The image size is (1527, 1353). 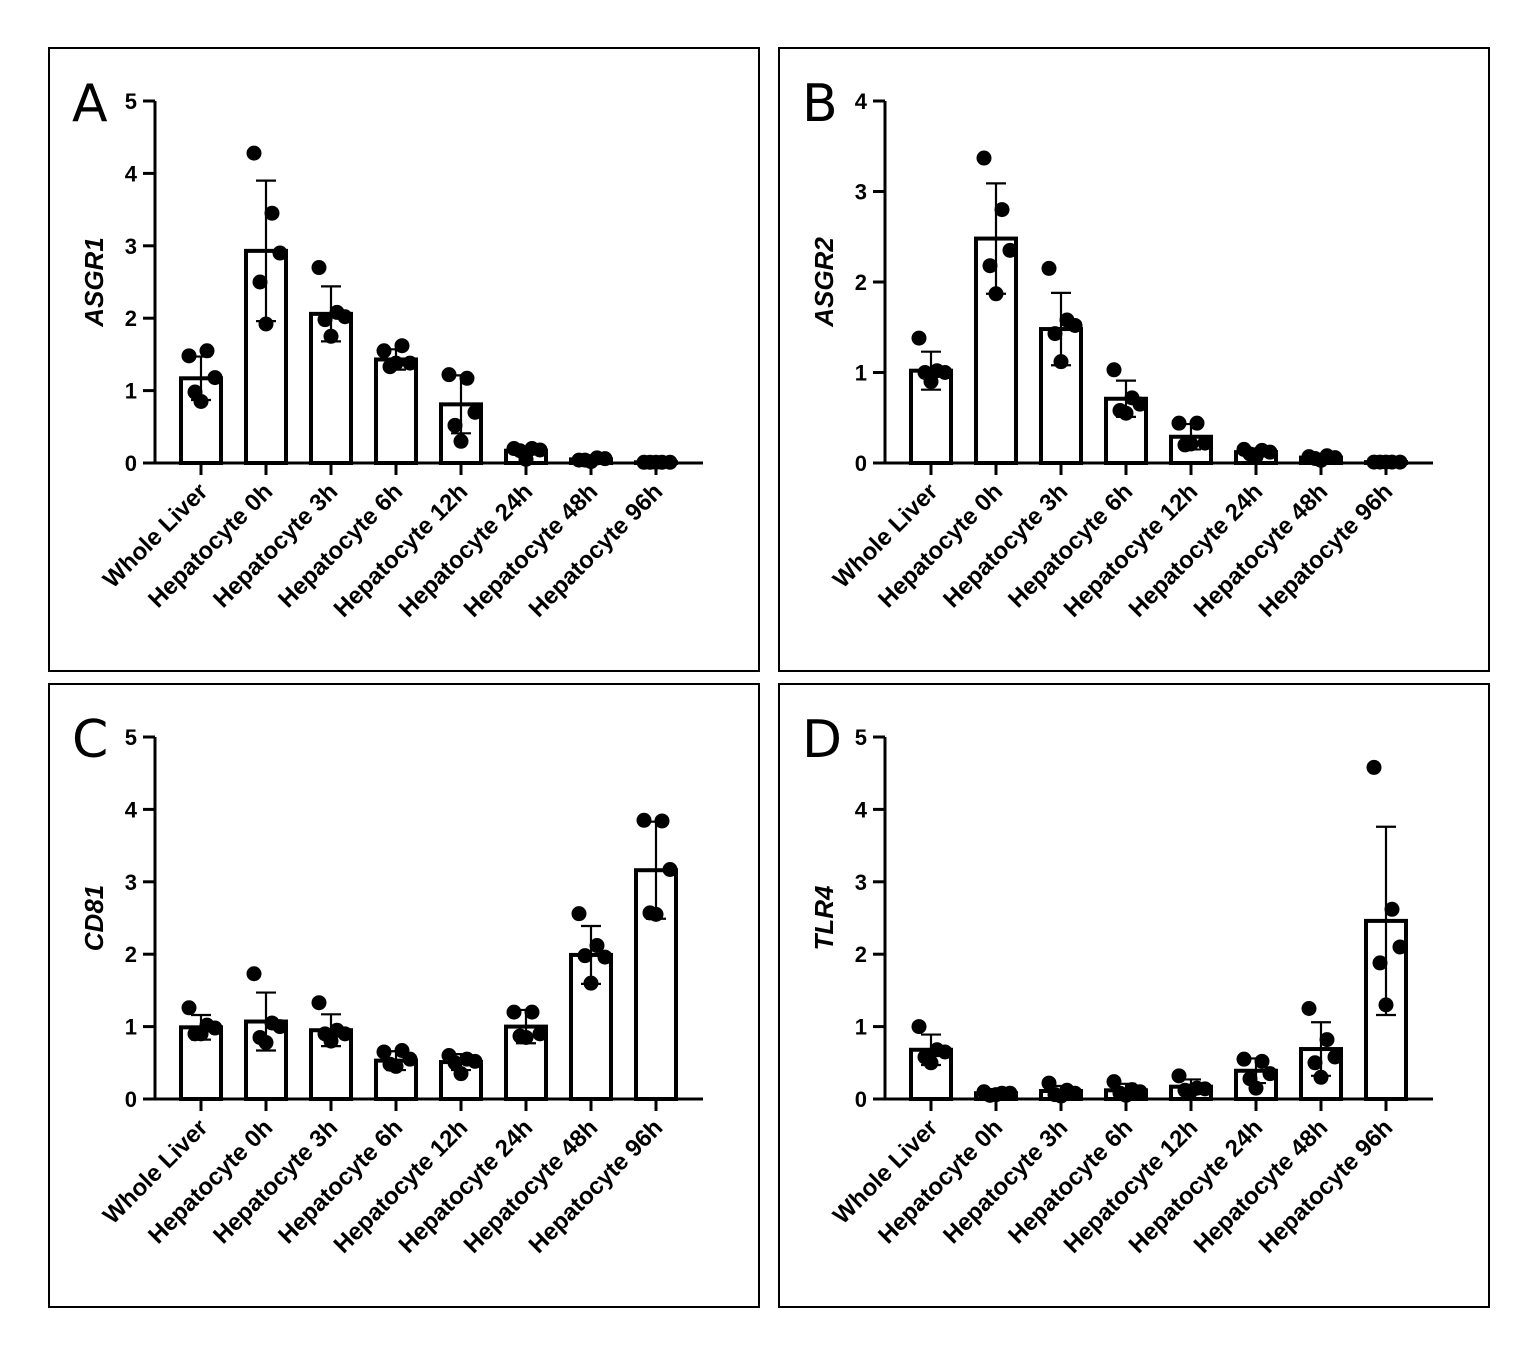 What do you see at coordinates (820, 104) in the screenshot?
I see `panel-b-letter: B` at bounding box center [820, 104].